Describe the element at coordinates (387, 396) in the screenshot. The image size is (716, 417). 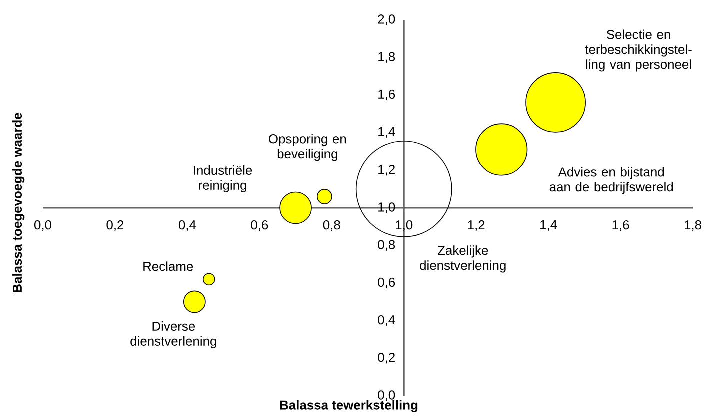
I see `y-tick-label: 0,0` at that location.